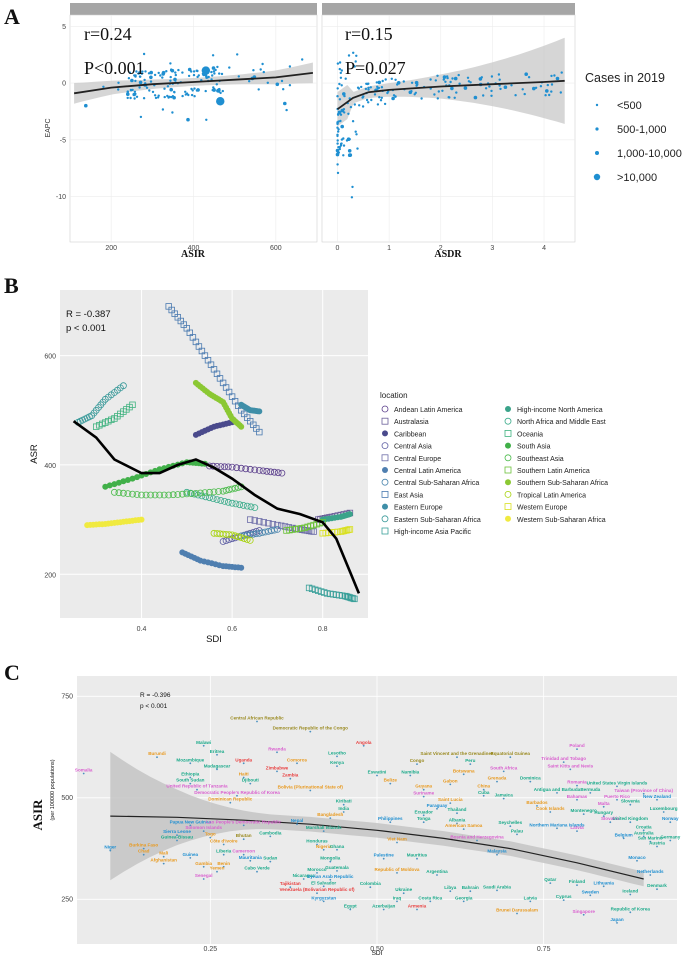 This screenshot has width=685, height=974. What do you see at coordinates (169, 138) in the screenshot?
I see `axis-ticks: 200 400 600 5 0 -5 -10` at bounding box center [169, 138].